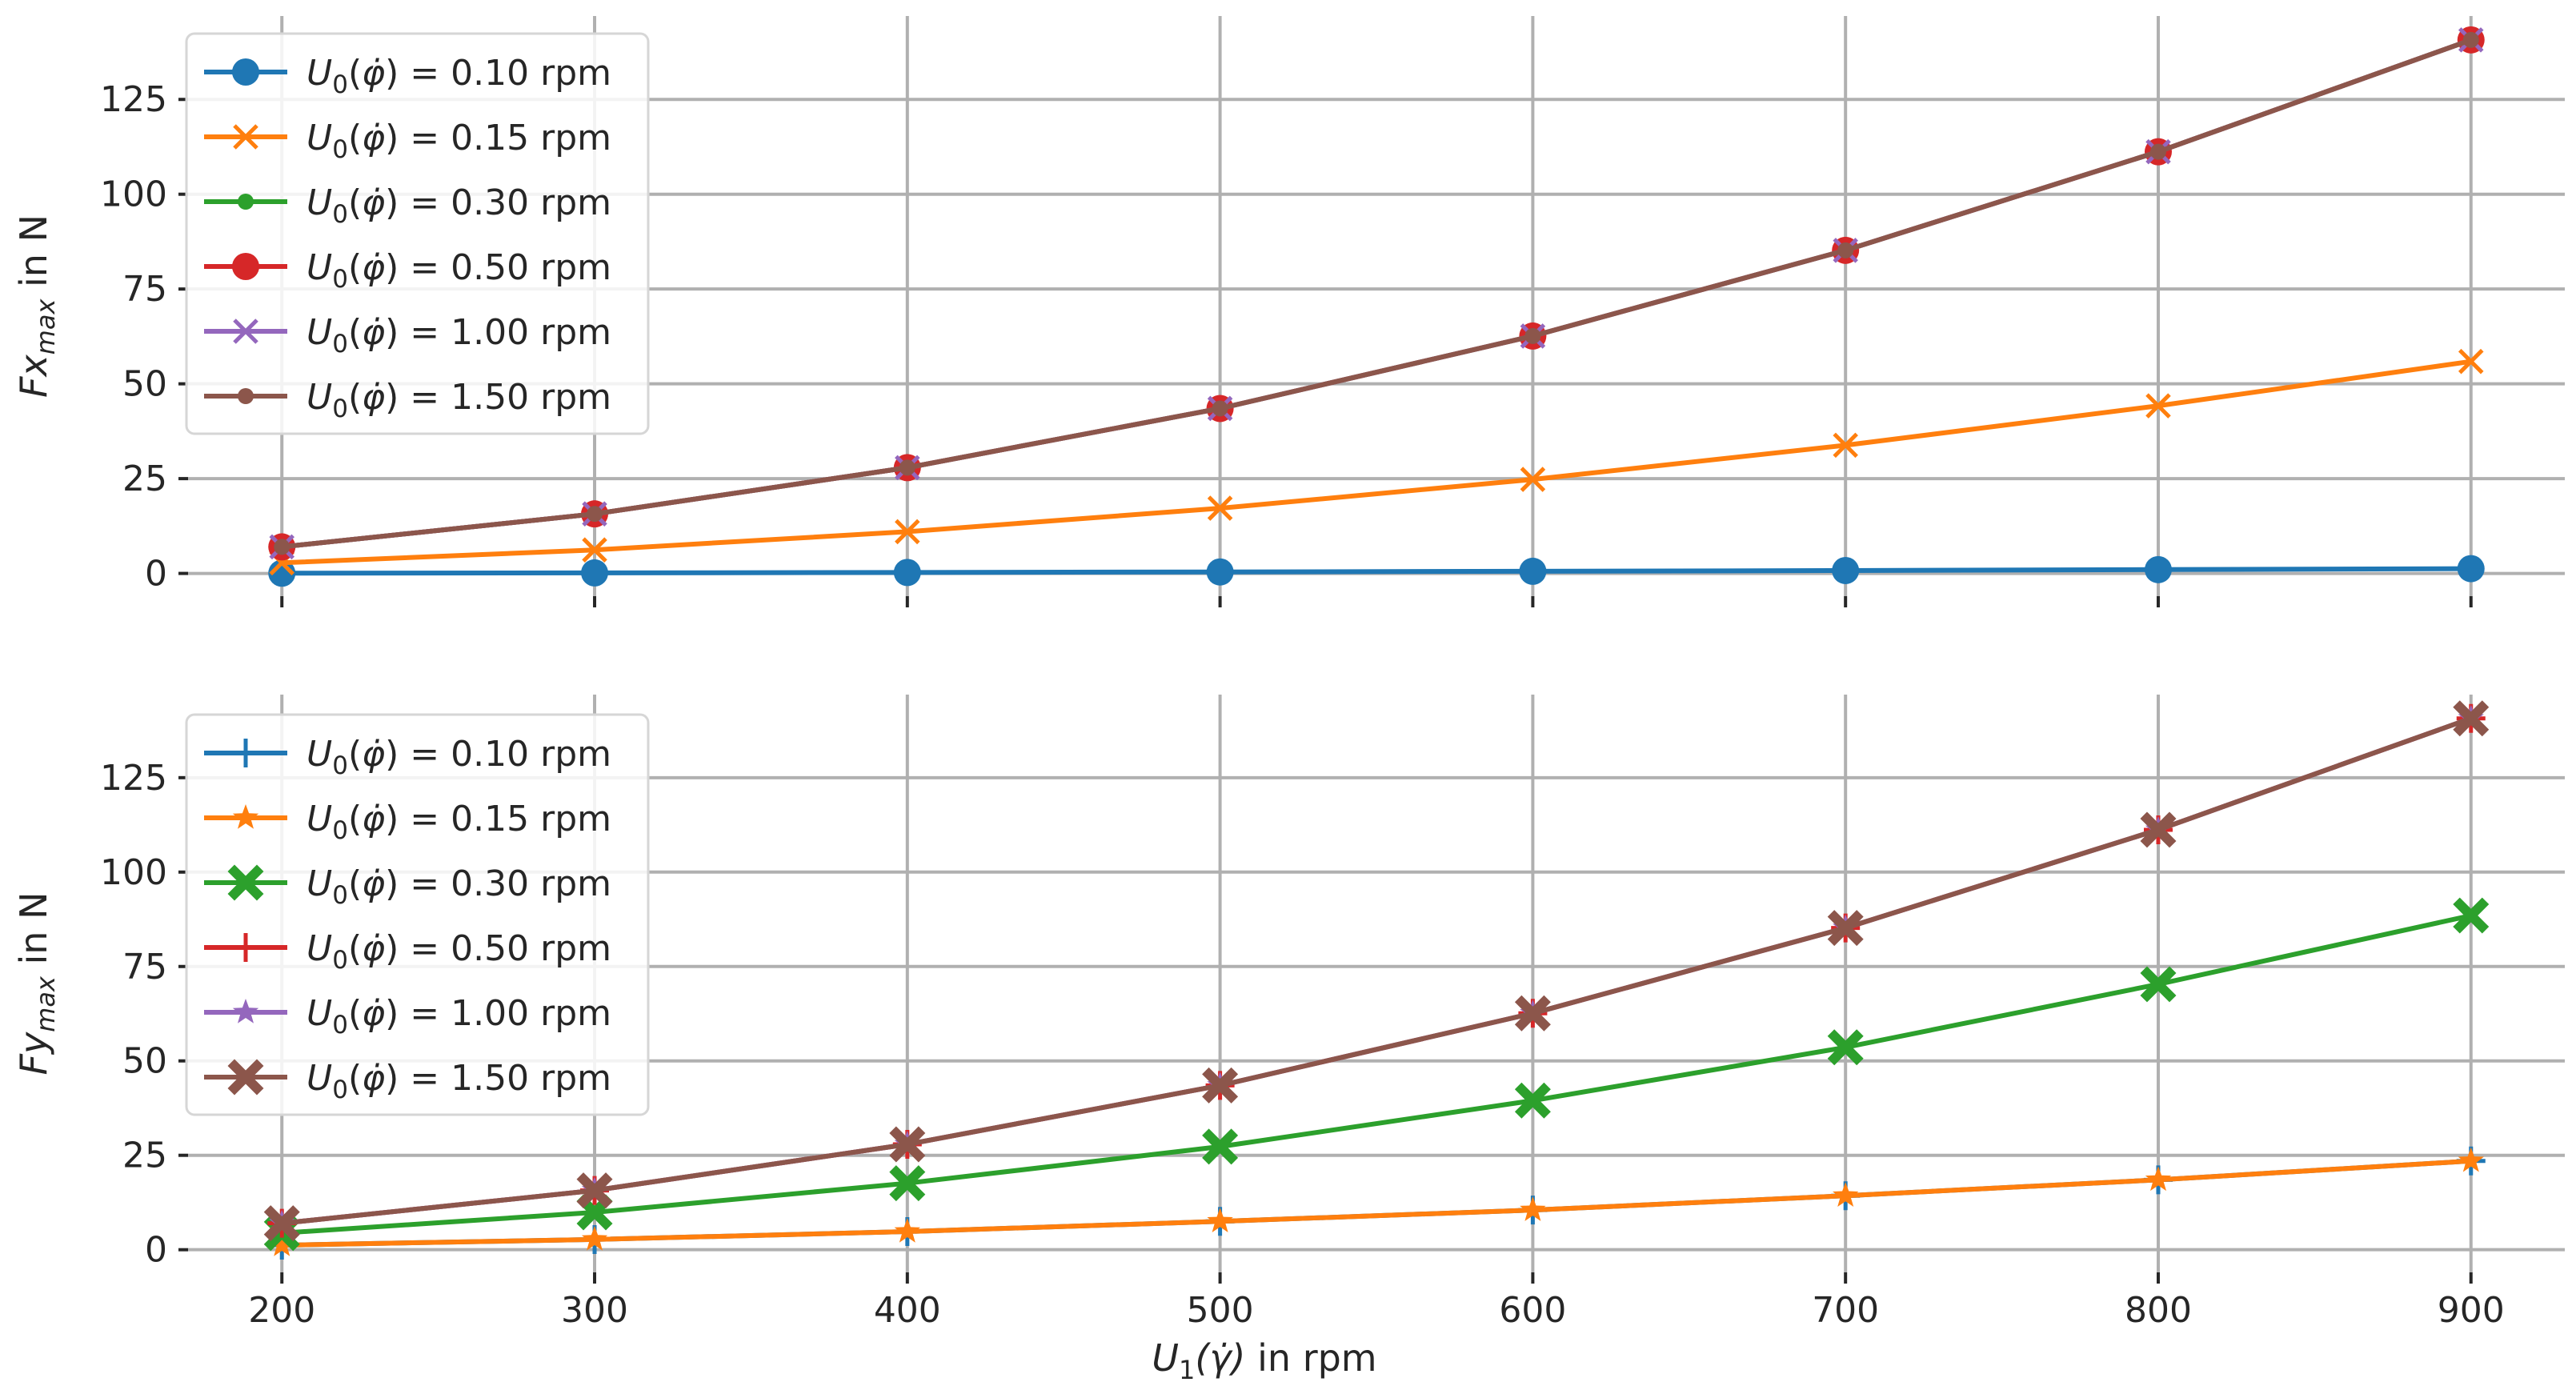  I want to click on x-tick-label: 400, so click(907, 1310).